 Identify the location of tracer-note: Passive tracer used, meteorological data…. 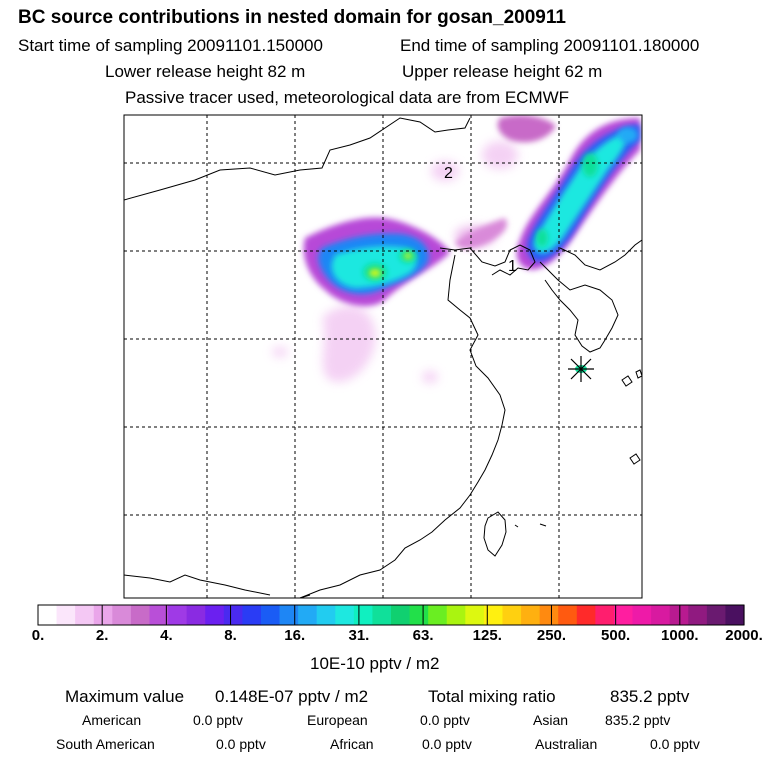
(347, 97).